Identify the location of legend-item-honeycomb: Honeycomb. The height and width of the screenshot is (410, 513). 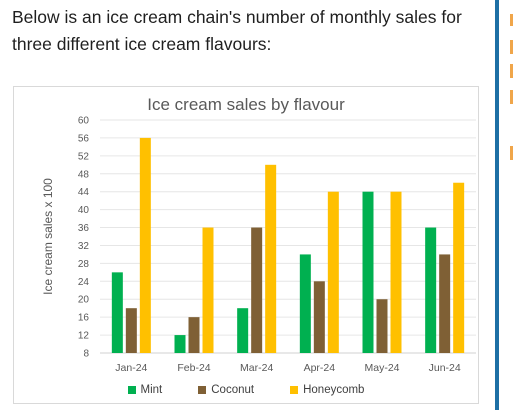
(327, 390).